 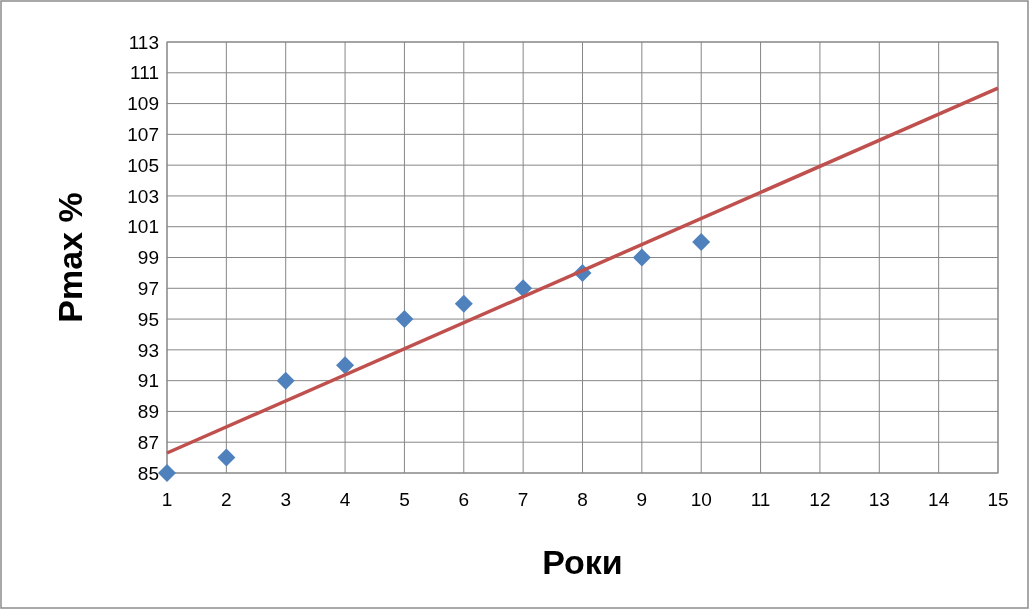 I want to click on x-tick-label: 7, so click(x=523, y=499).